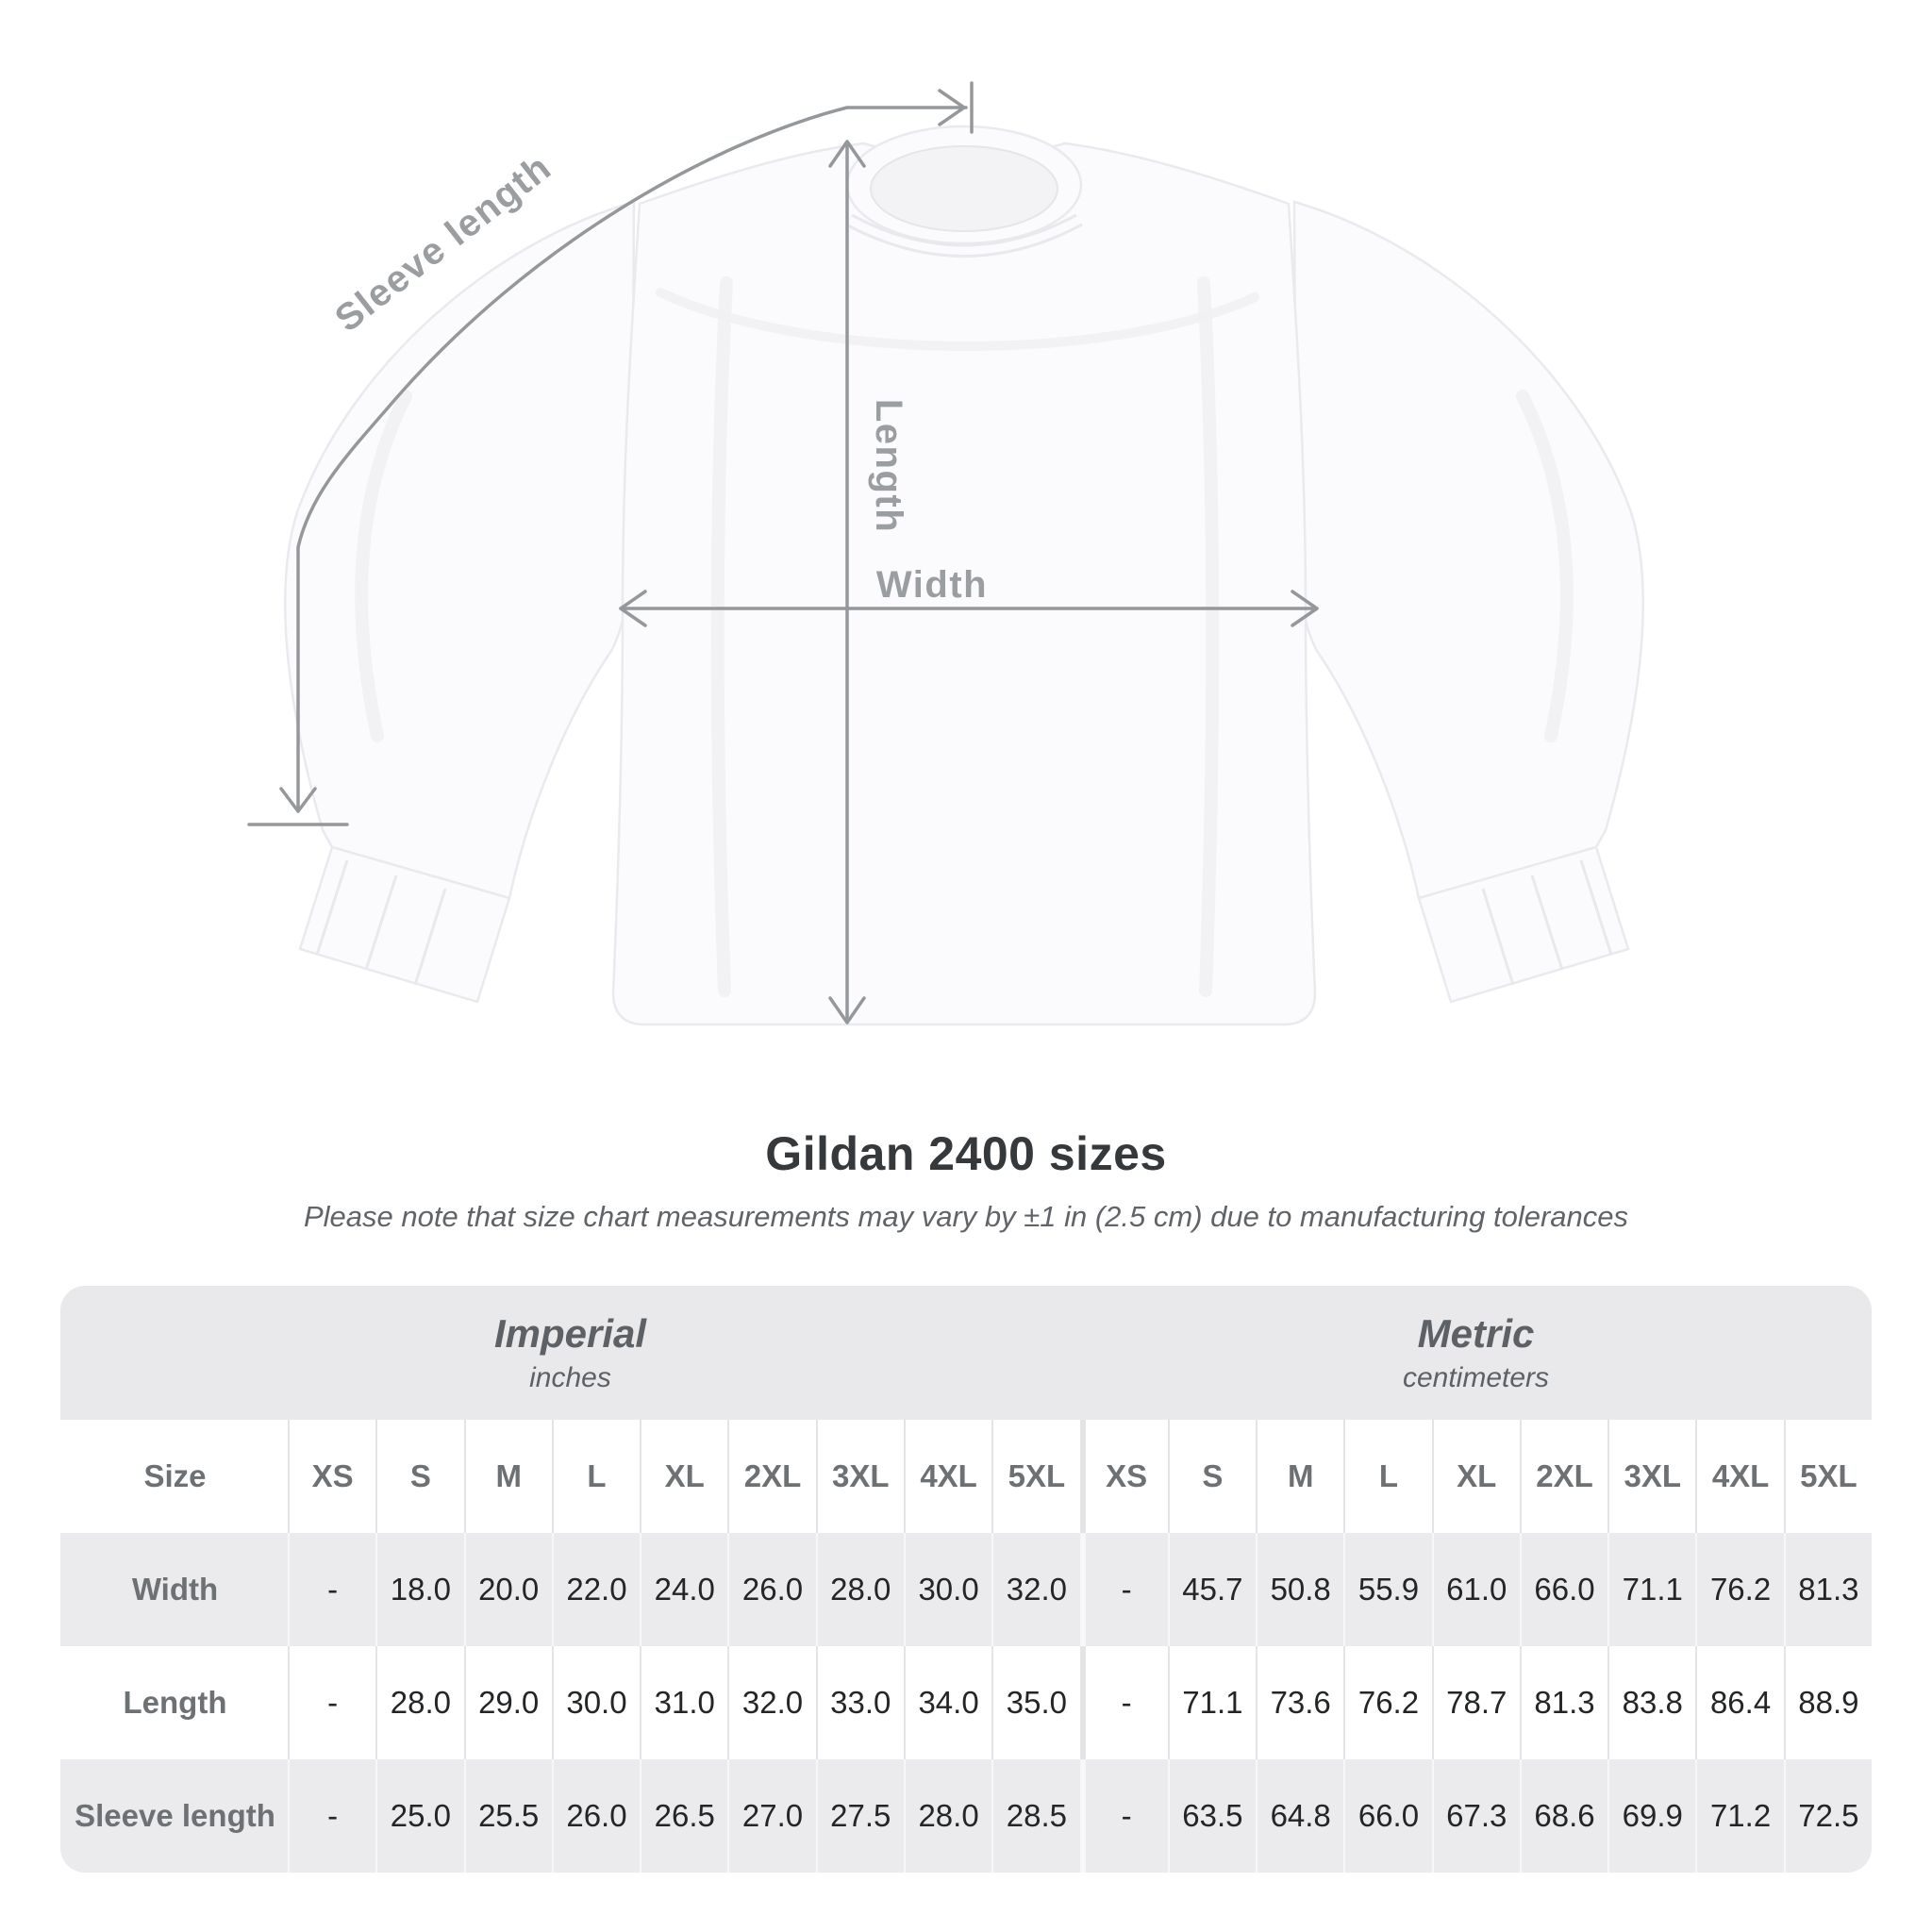  I want to click on size-header-imperial-xs: XS, so click(332, 1476).